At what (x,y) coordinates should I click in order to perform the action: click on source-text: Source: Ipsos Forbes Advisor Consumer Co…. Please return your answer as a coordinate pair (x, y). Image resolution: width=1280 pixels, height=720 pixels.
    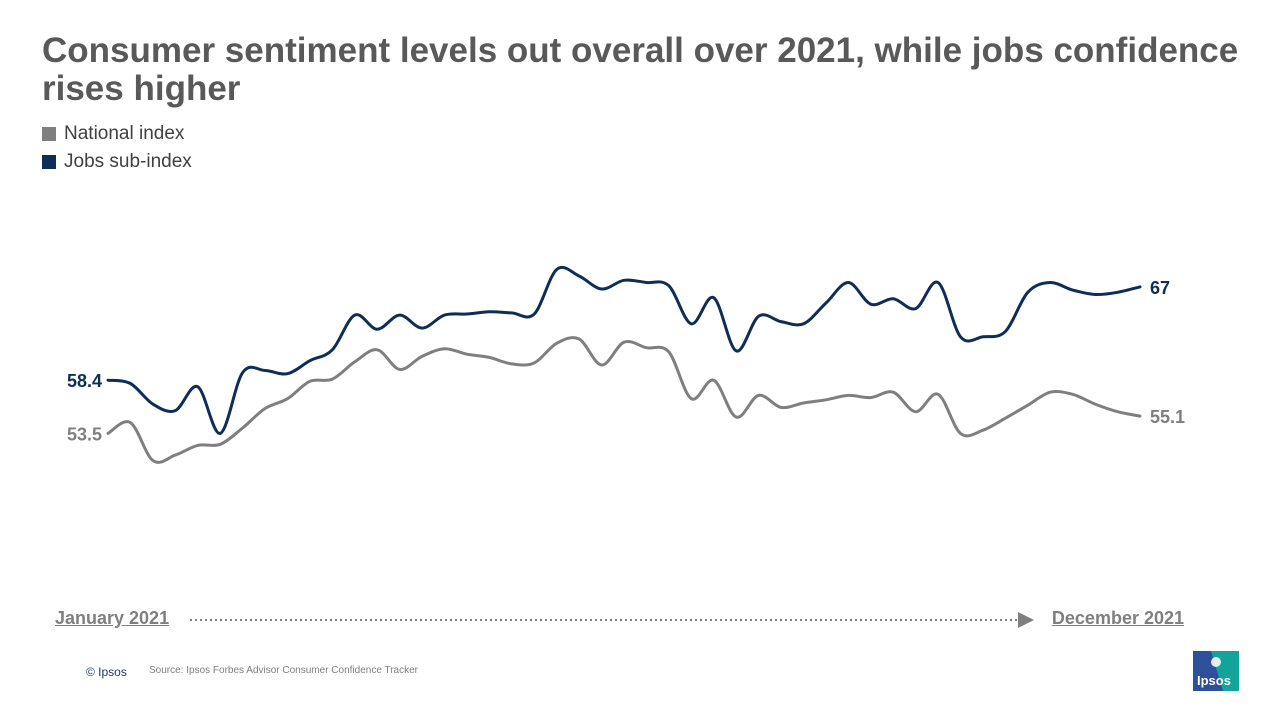
    Looking at the image, I should click on (284, 670).